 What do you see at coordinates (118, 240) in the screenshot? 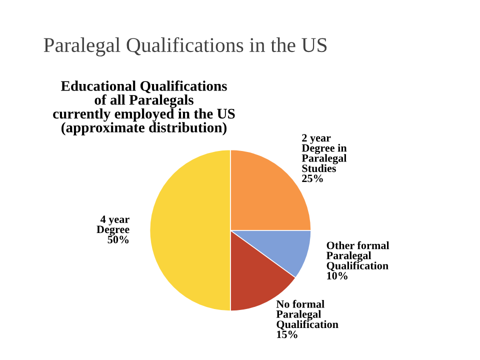
I see `data-label: 50%` at bounding box center [118, 240].